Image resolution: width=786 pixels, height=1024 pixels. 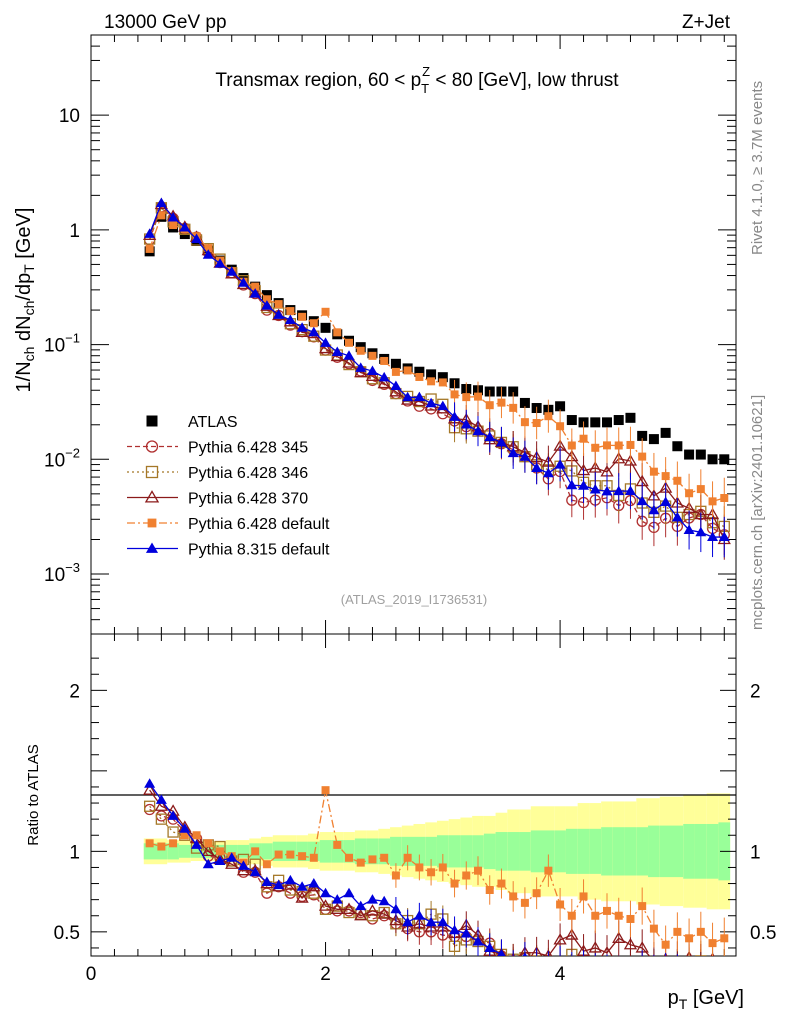 I want to click on y-tick-label: 10⁻², so click(x=62, y=458).